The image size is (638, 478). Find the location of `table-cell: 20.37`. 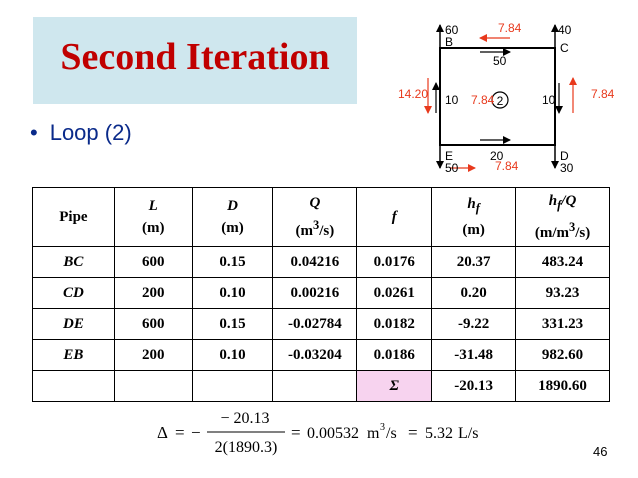

table-cell: 20.37 is located at coordinates (474, 262).